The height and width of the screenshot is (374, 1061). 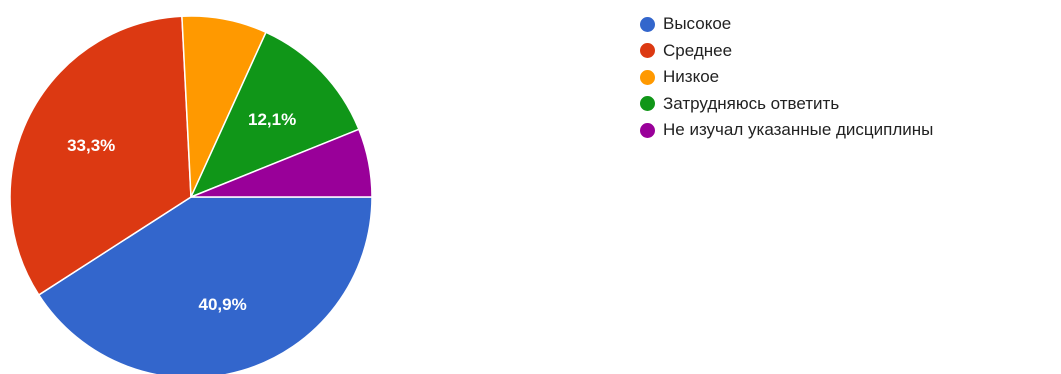 What do you see at coordinates (91, 145) in the screenshot?
I see `slice-data-label: 33,3%` at bounding box center [91, 145].